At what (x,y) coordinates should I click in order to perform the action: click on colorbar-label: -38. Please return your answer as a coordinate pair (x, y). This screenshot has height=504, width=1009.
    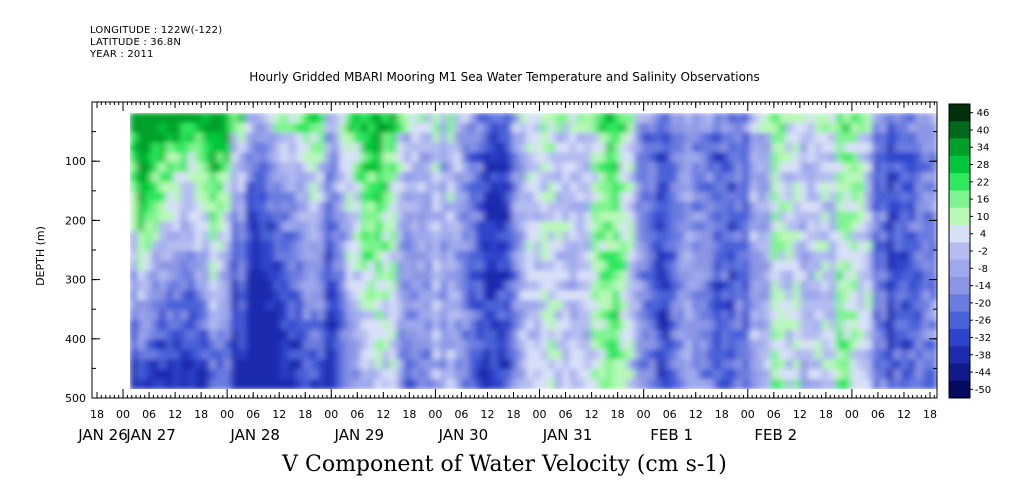
    Looking at the image, I should click on (983, 355).